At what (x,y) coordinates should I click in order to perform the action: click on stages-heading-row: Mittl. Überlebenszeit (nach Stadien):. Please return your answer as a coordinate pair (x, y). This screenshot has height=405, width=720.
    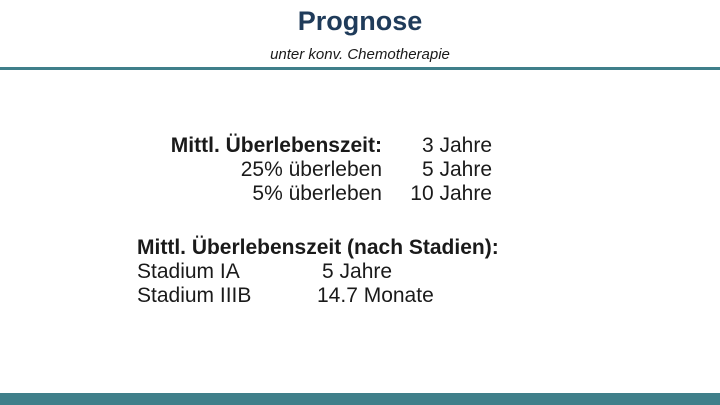
    Looking at the image, I should click on (318, 248).